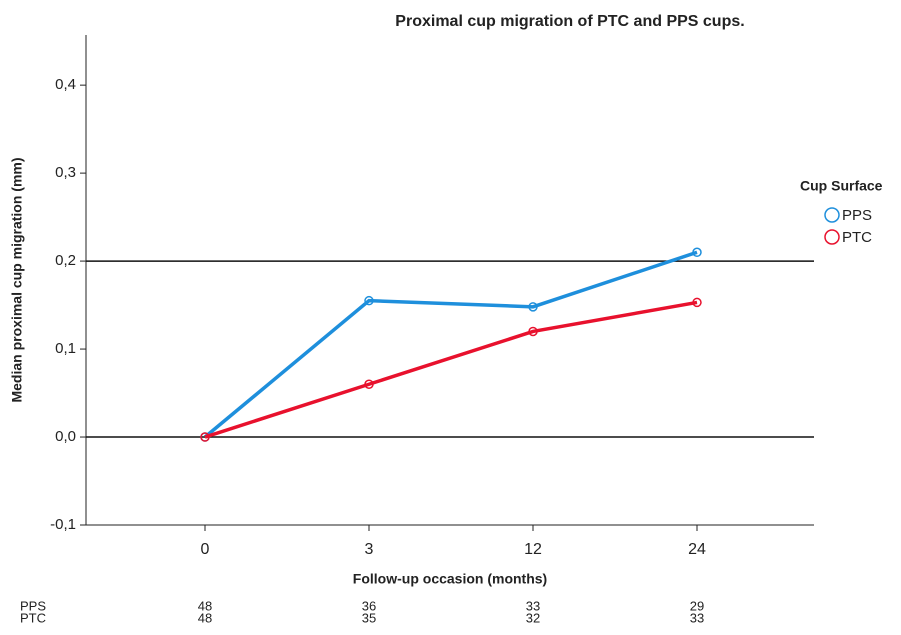 This screenshot has height=635, width=901. What do you see at coordinates (65, 348) in the screenshot?
I see `y-tick-label: 0,1` at bounding box center [65, 348].